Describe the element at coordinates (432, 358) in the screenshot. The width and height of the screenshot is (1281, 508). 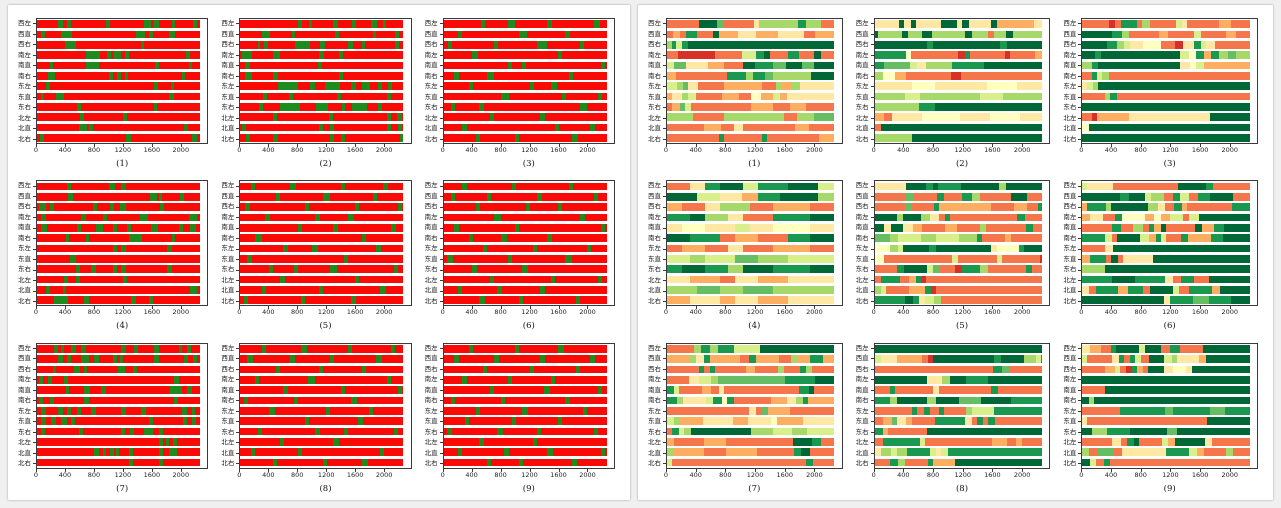
I see `y-tick-label: 西直` at that location.